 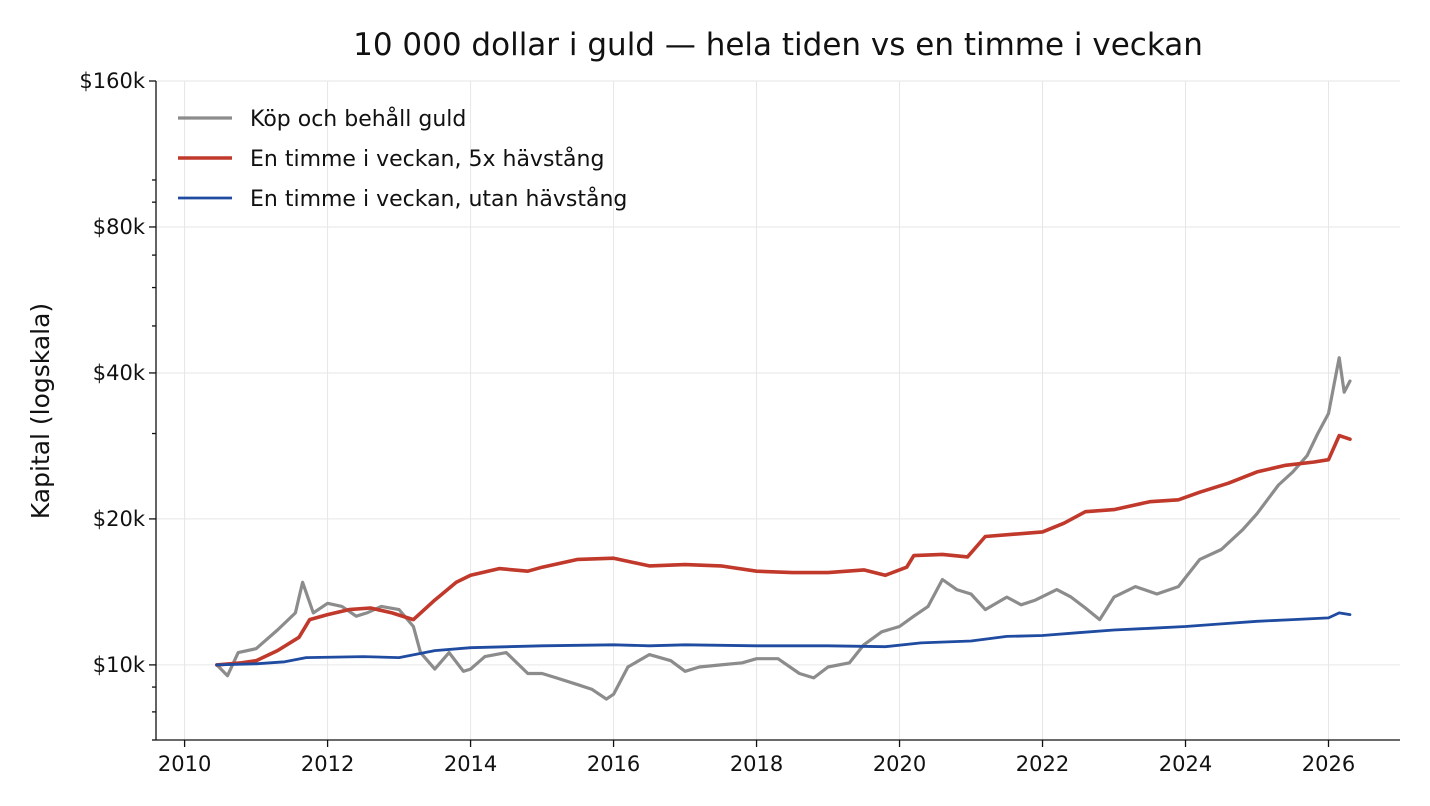 I want to click on x-tick-label: 2024, so click(x=1185, y=764).